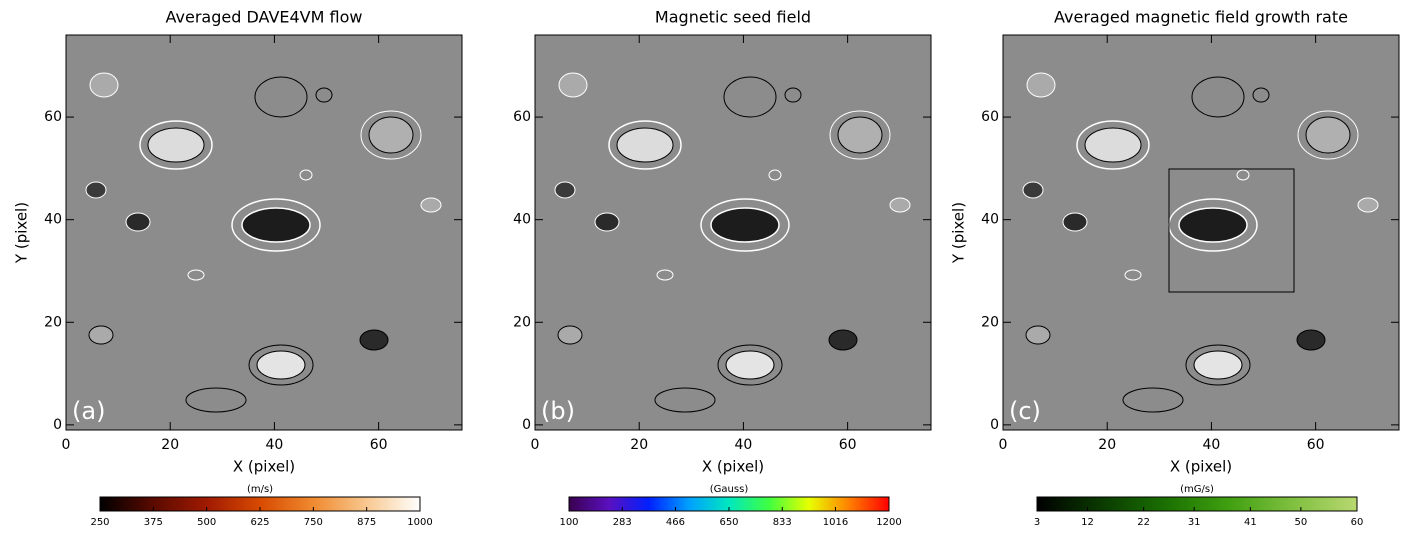  I want to click on chart-title: Magnetic seed field, so click(733, 17).